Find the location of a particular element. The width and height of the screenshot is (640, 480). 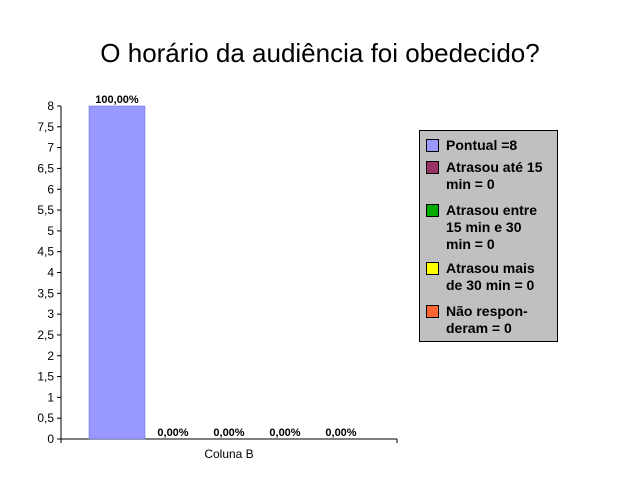

legend-label: Não respon- deram = 0 is located at coordinates (487, 319).